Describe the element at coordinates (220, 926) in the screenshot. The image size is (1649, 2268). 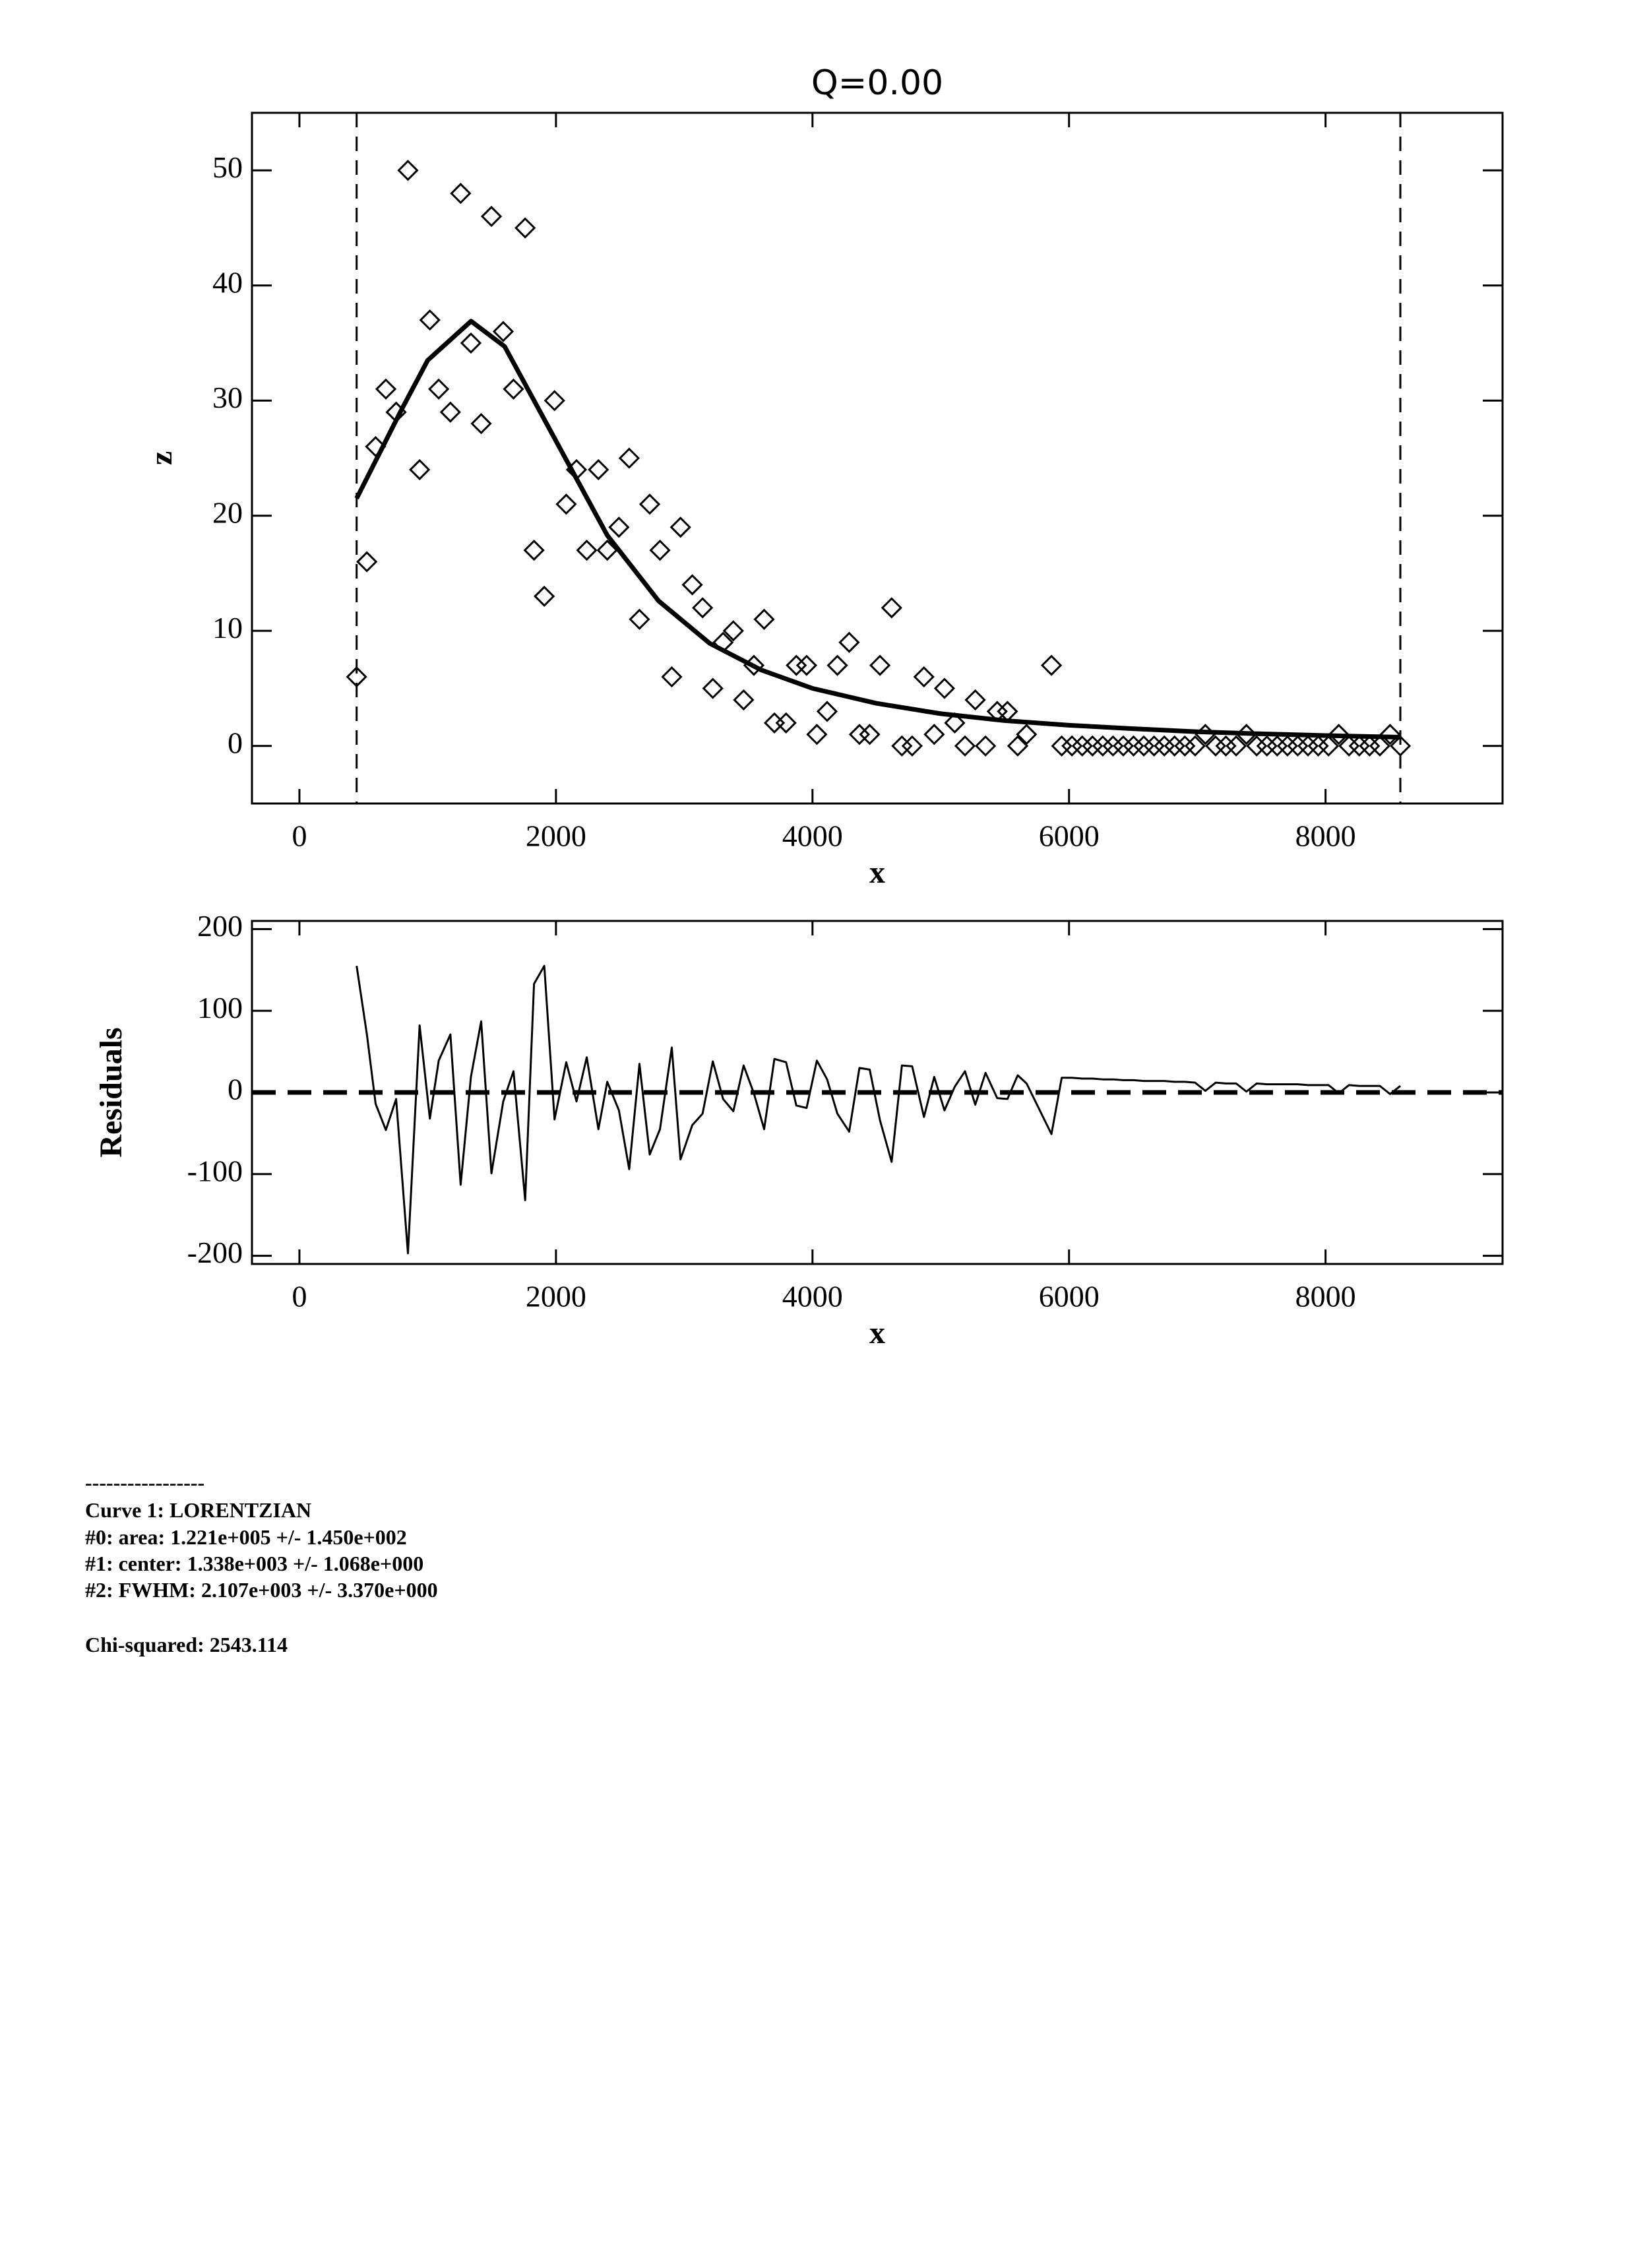
I see `y-tick-label: 200` at that location.